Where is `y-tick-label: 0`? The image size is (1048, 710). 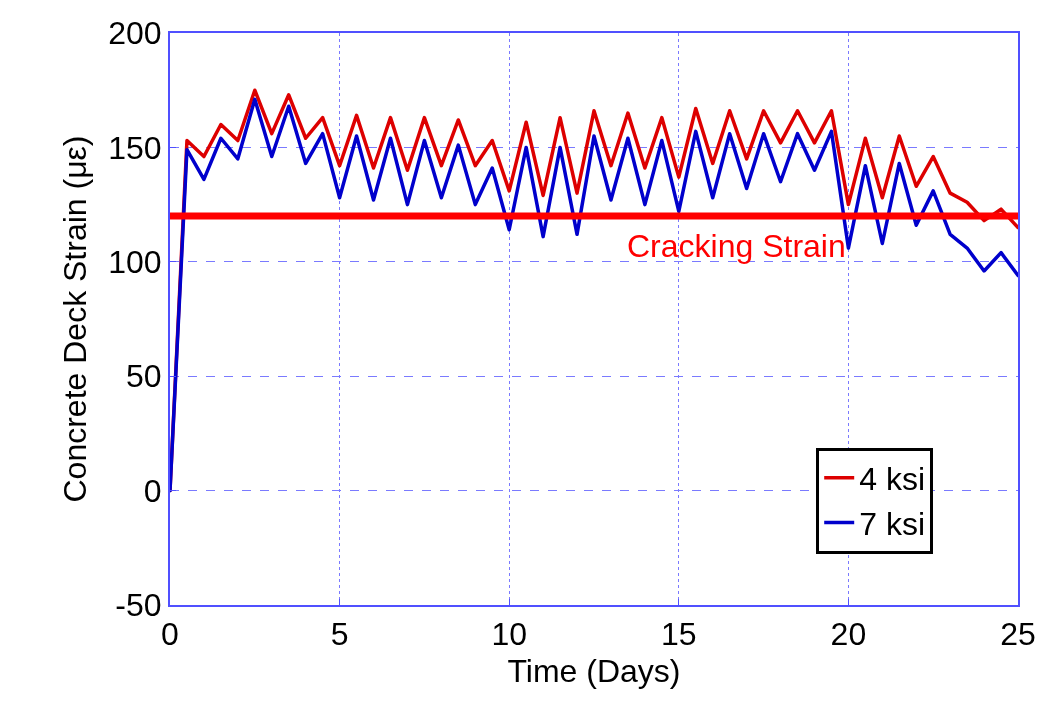 y-tick-label: 0 is located at coordinates (152, 490).